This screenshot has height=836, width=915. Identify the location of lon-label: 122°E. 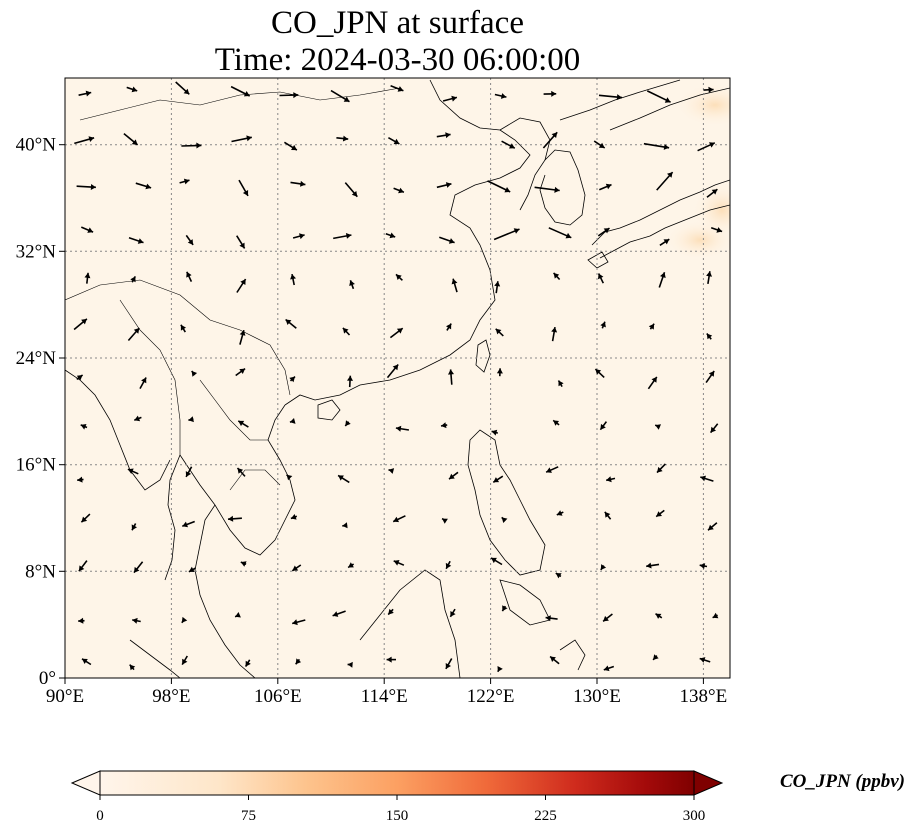
(491, 696).